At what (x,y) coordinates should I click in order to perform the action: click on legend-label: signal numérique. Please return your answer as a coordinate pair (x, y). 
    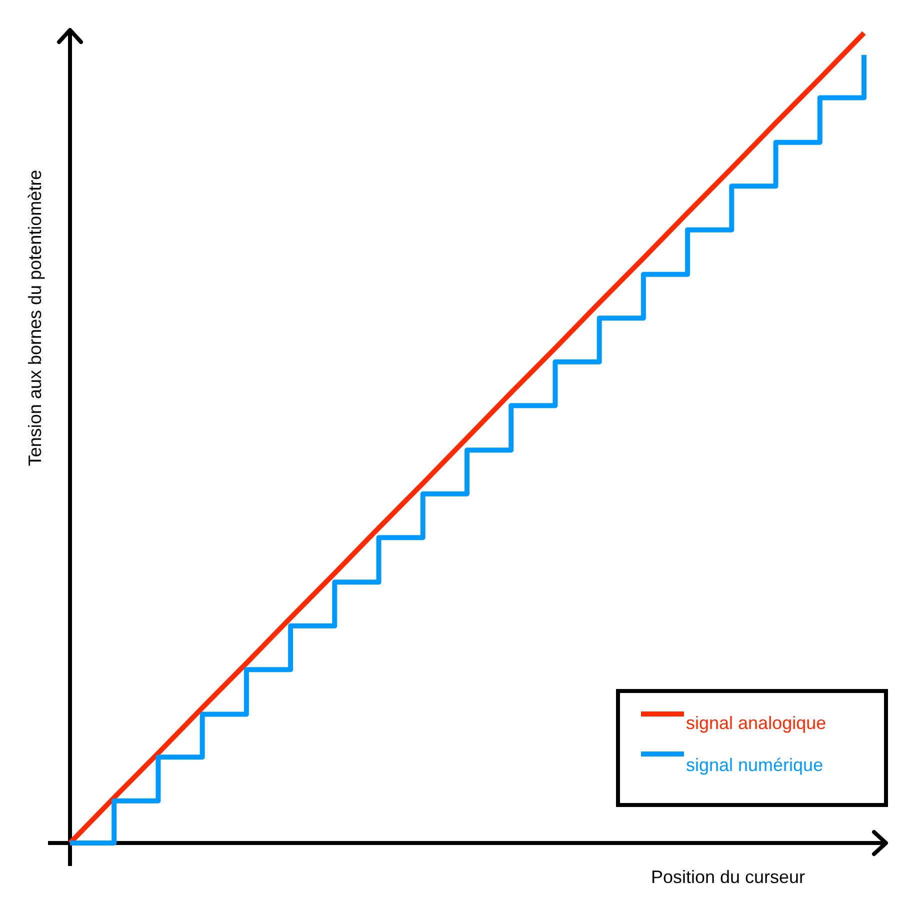
    Looking at the image, I should click on (755, 765).